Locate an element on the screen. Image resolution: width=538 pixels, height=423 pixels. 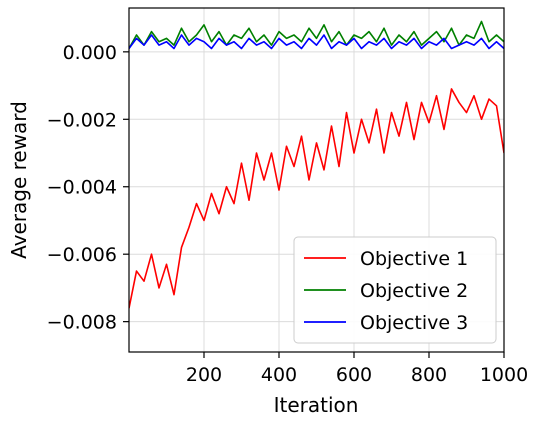
x-tick-label: 400 is located at coordinates (279, 375).